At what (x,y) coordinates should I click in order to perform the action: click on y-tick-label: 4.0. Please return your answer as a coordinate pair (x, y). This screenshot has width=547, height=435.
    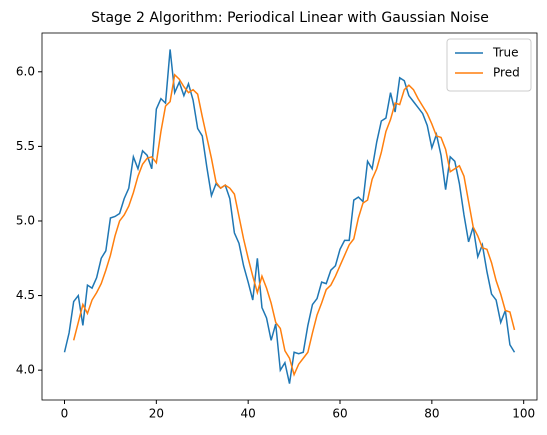
    Looking at the image, I should click on (25, 370).